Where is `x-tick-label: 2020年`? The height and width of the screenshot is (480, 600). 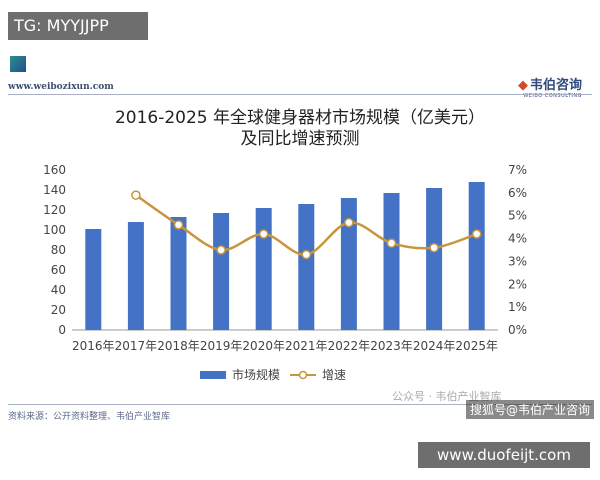 x-tick-label: 2020年 is located at coordinates (263, 346).